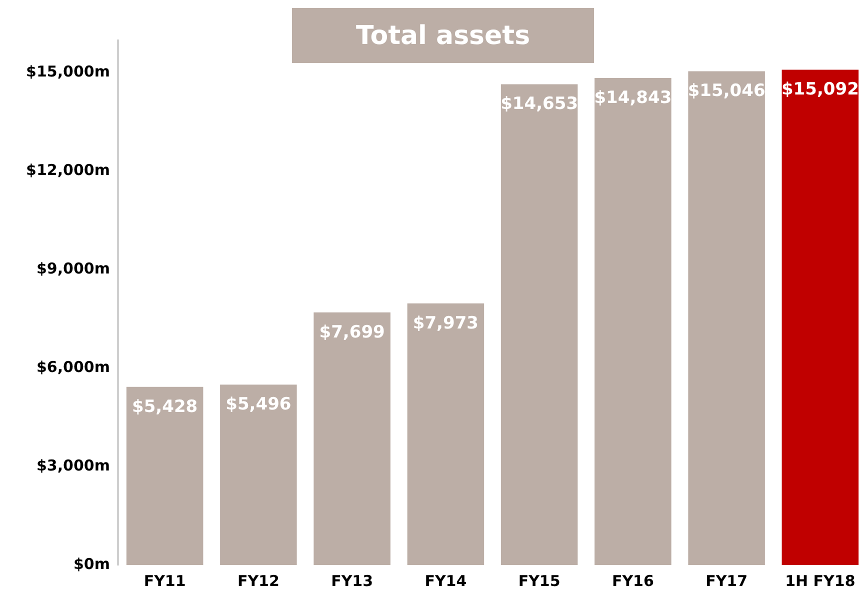  What do you see at coordinates (539, 104) in the screenshot?
I see `data-label: $14,653` at bounding box center [539, 104].